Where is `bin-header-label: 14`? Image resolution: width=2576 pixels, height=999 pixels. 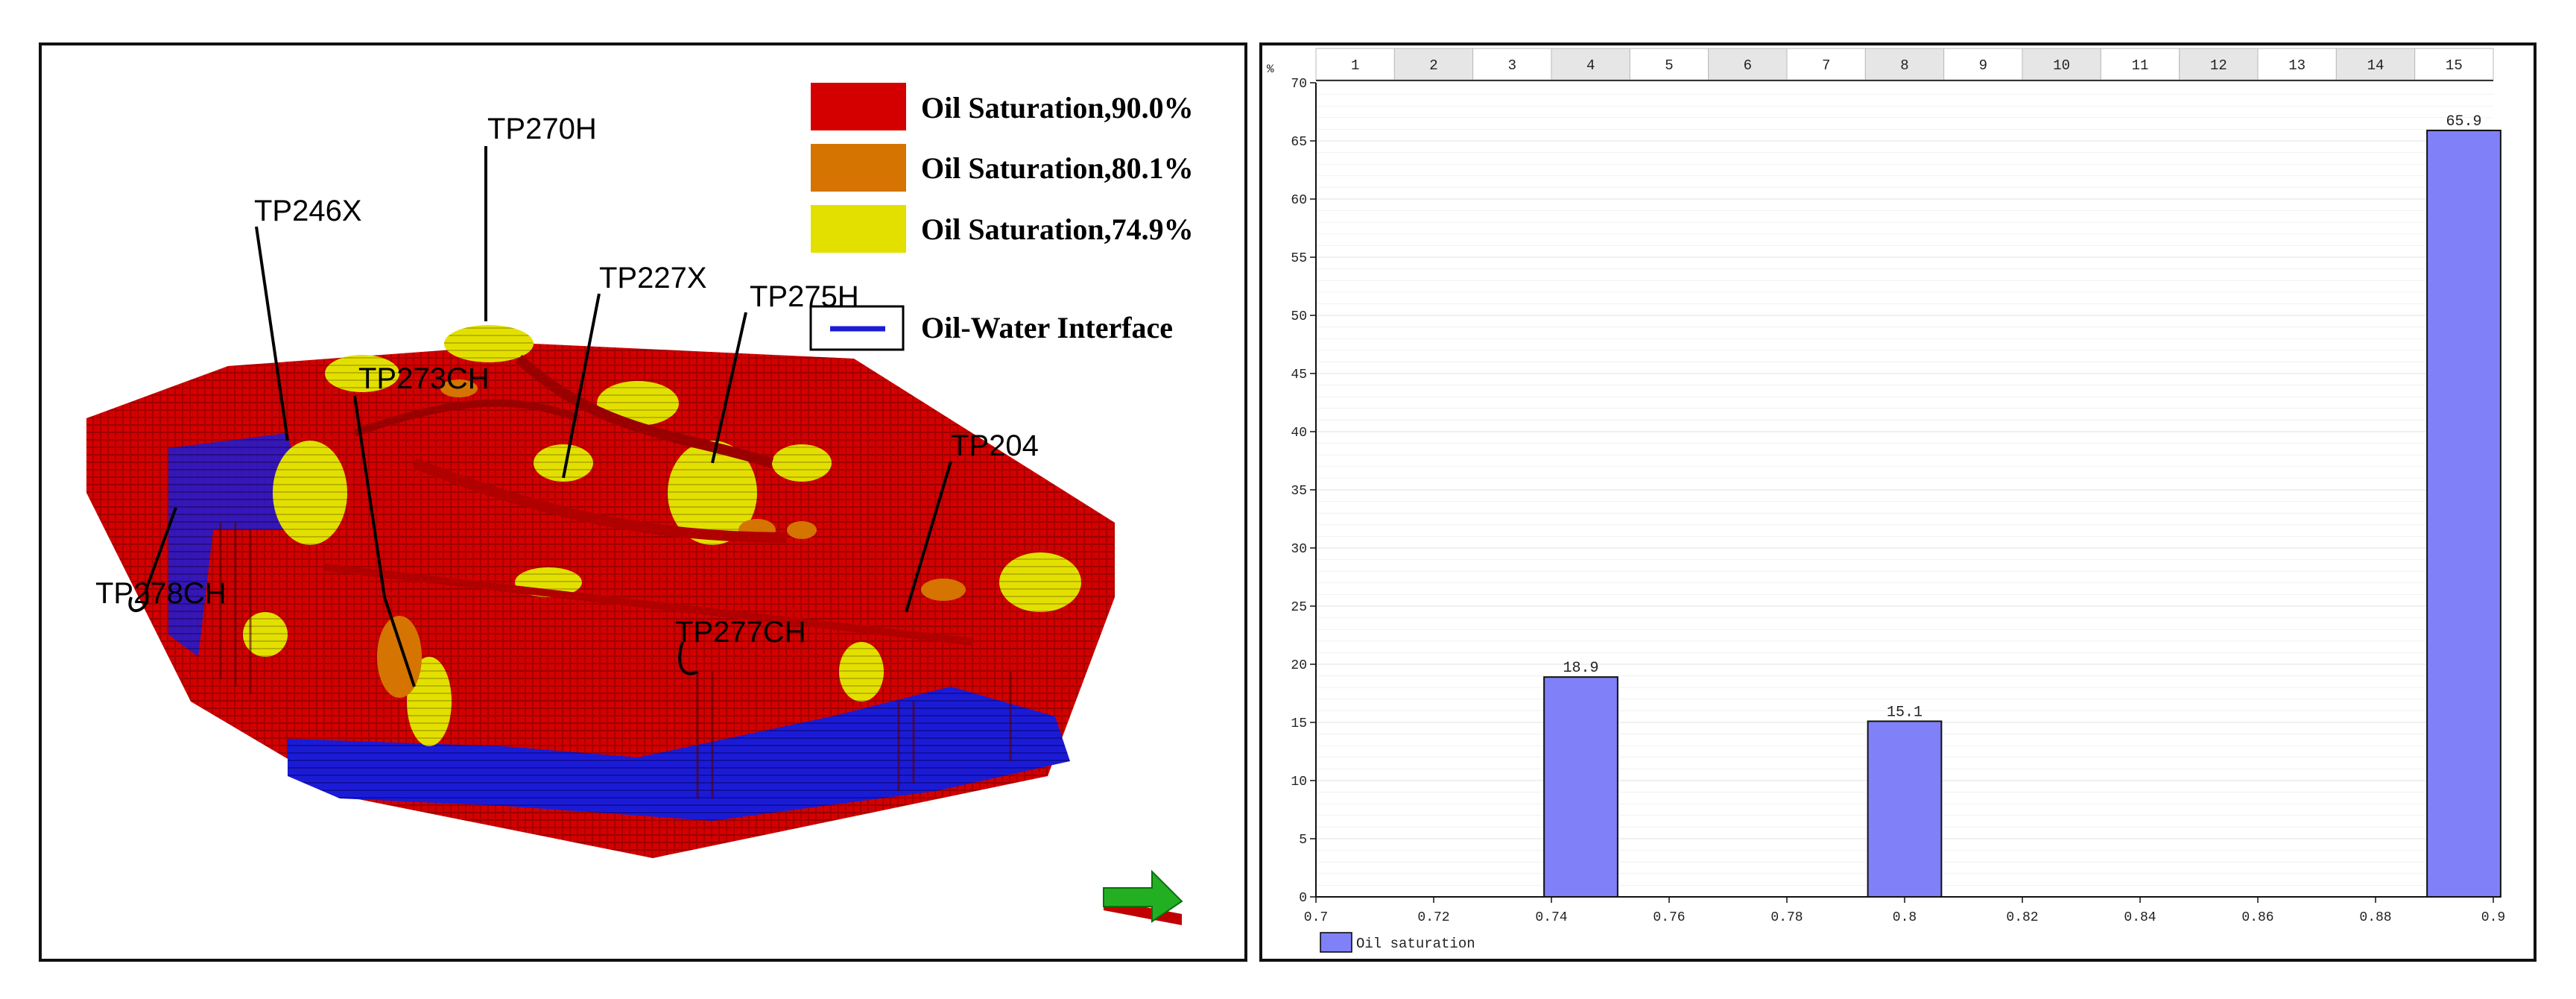 bin-header-label: 14 is located at coordinates (2376, 65).